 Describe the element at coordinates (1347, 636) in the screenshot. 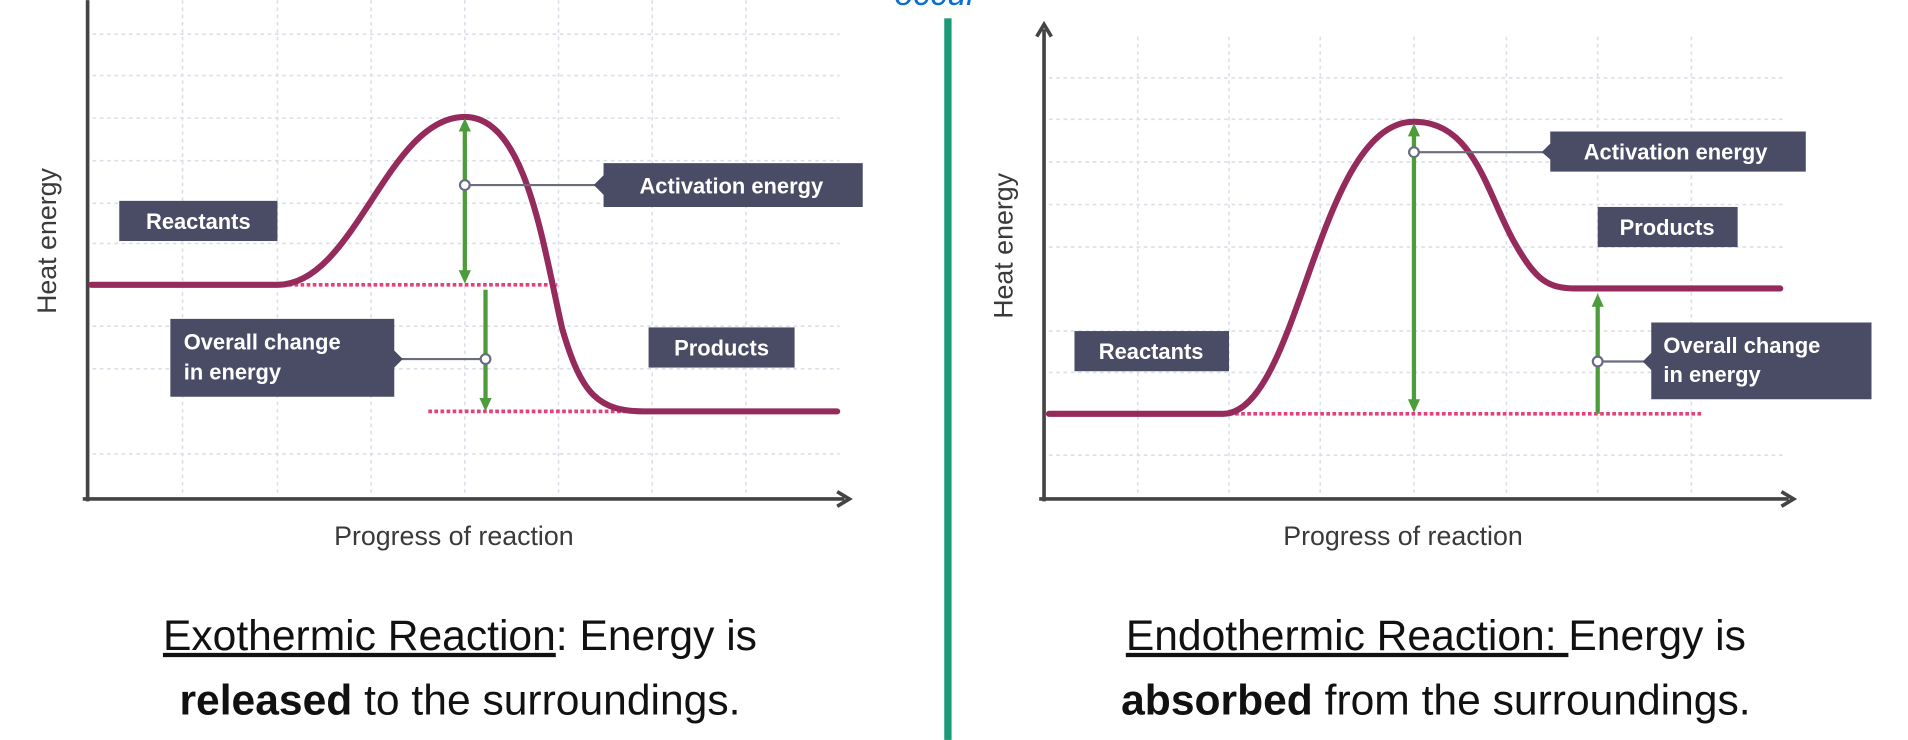

I see `endothermic-title: Endothermic Reaction:` at that location.